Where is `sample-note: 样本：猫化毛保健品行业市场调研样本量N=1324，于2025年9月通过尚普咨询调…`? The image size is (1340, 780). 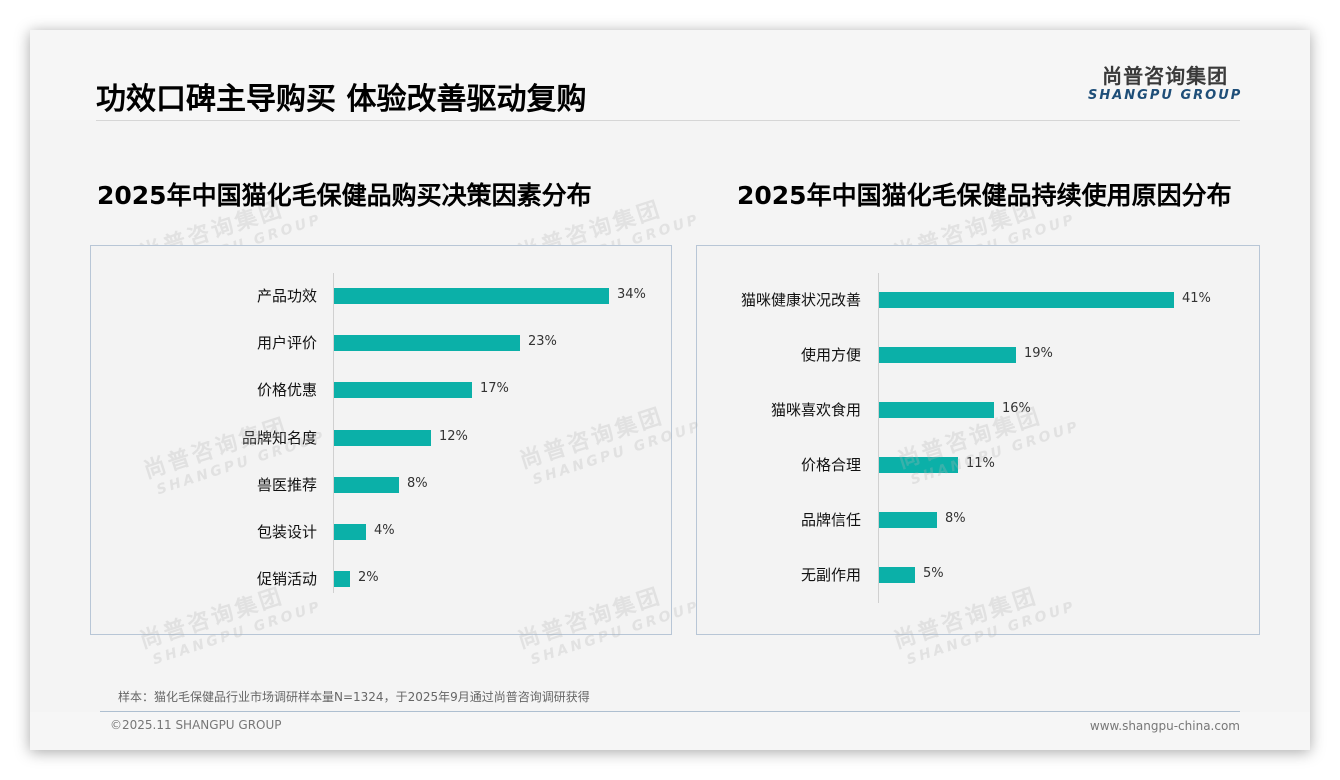
sample-note: 样本：猫化毛保健品行业市场调研样本量N=1324，于2025年9月通过尚普咨询调… is located at coordinates (354, 697).